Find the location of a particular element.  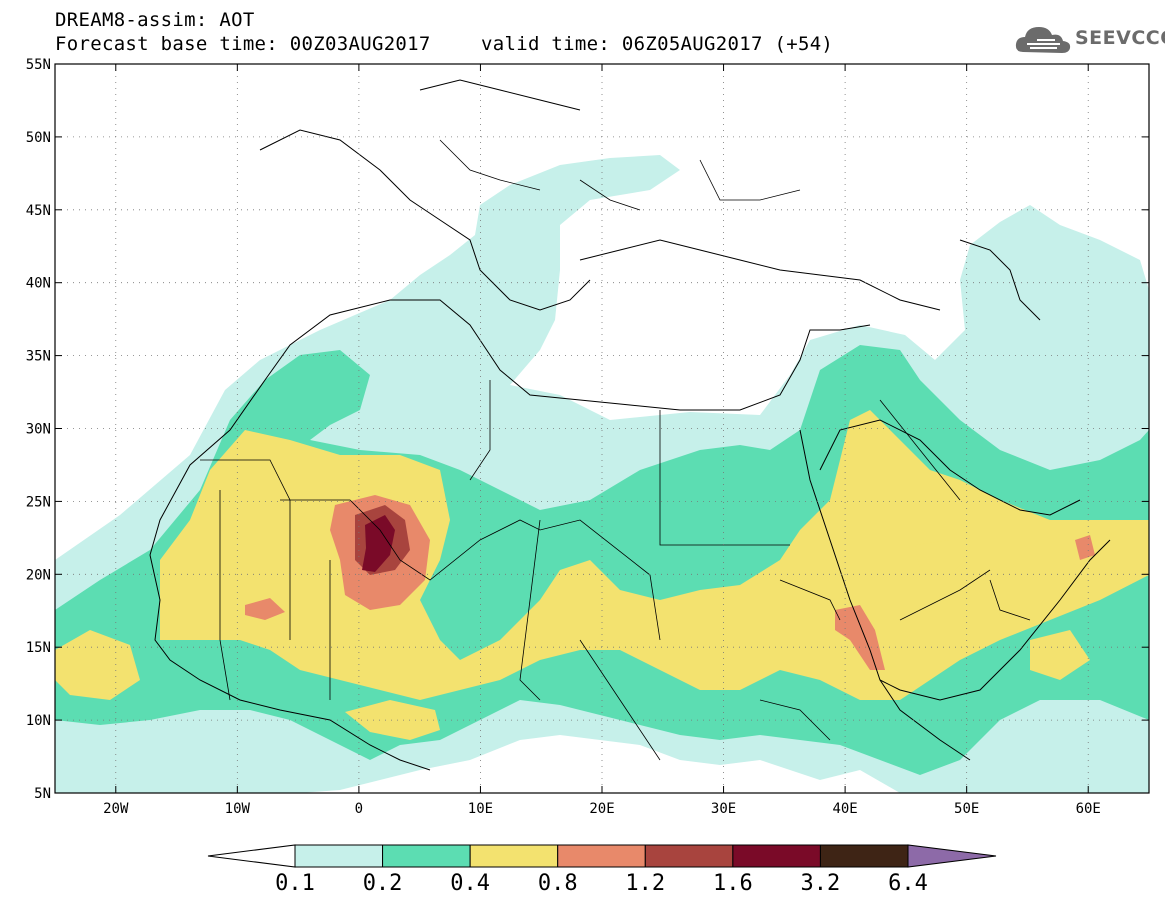

aot-band-0.4-balkan is located at coordinates (392, 720).